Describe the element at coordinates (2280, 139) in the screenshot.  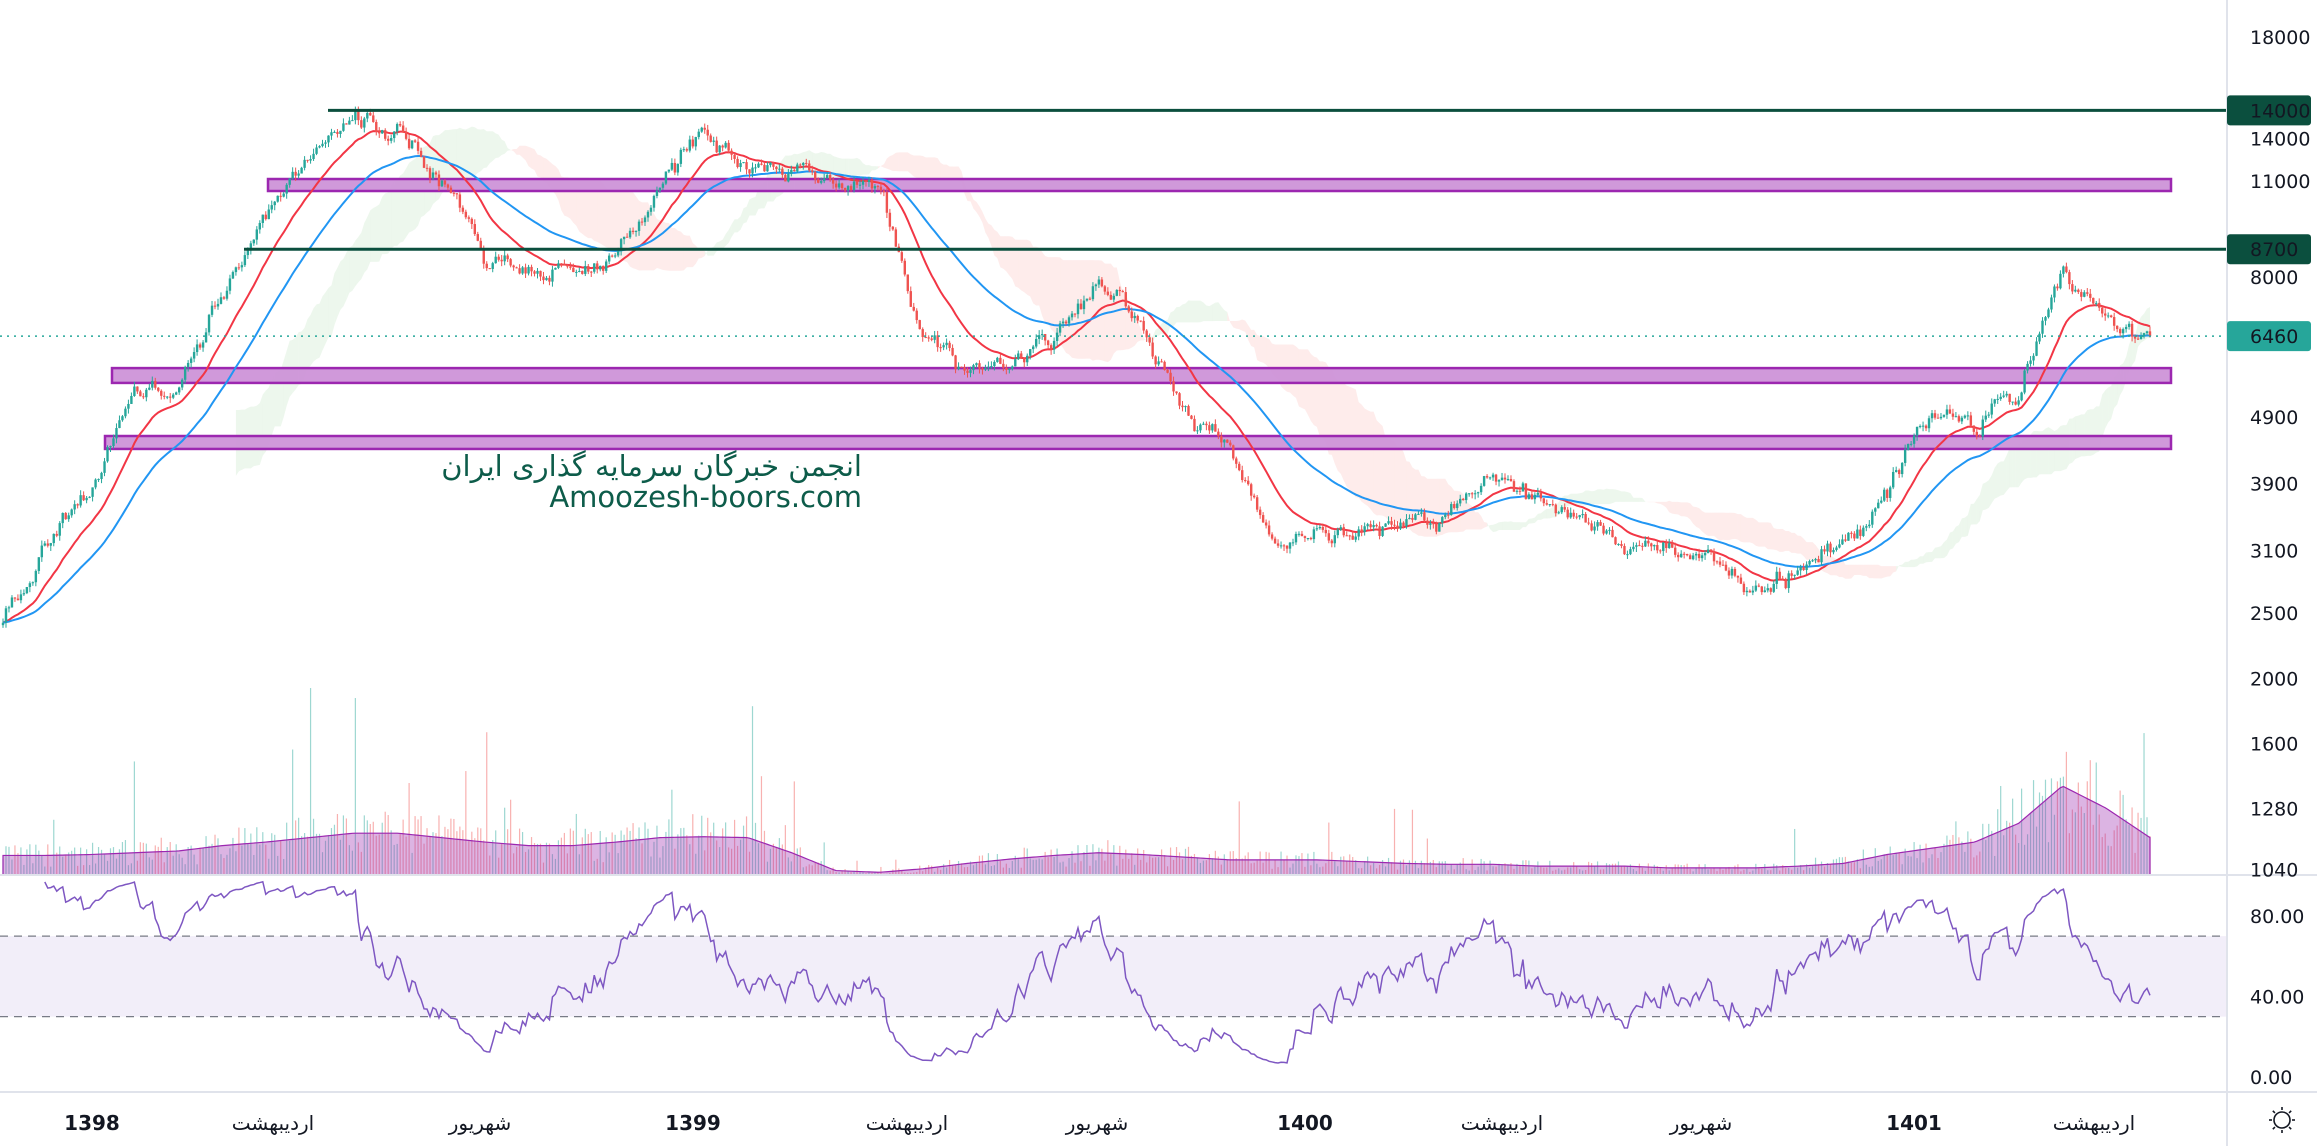
I see `price-axis-label: 14000` at that location.